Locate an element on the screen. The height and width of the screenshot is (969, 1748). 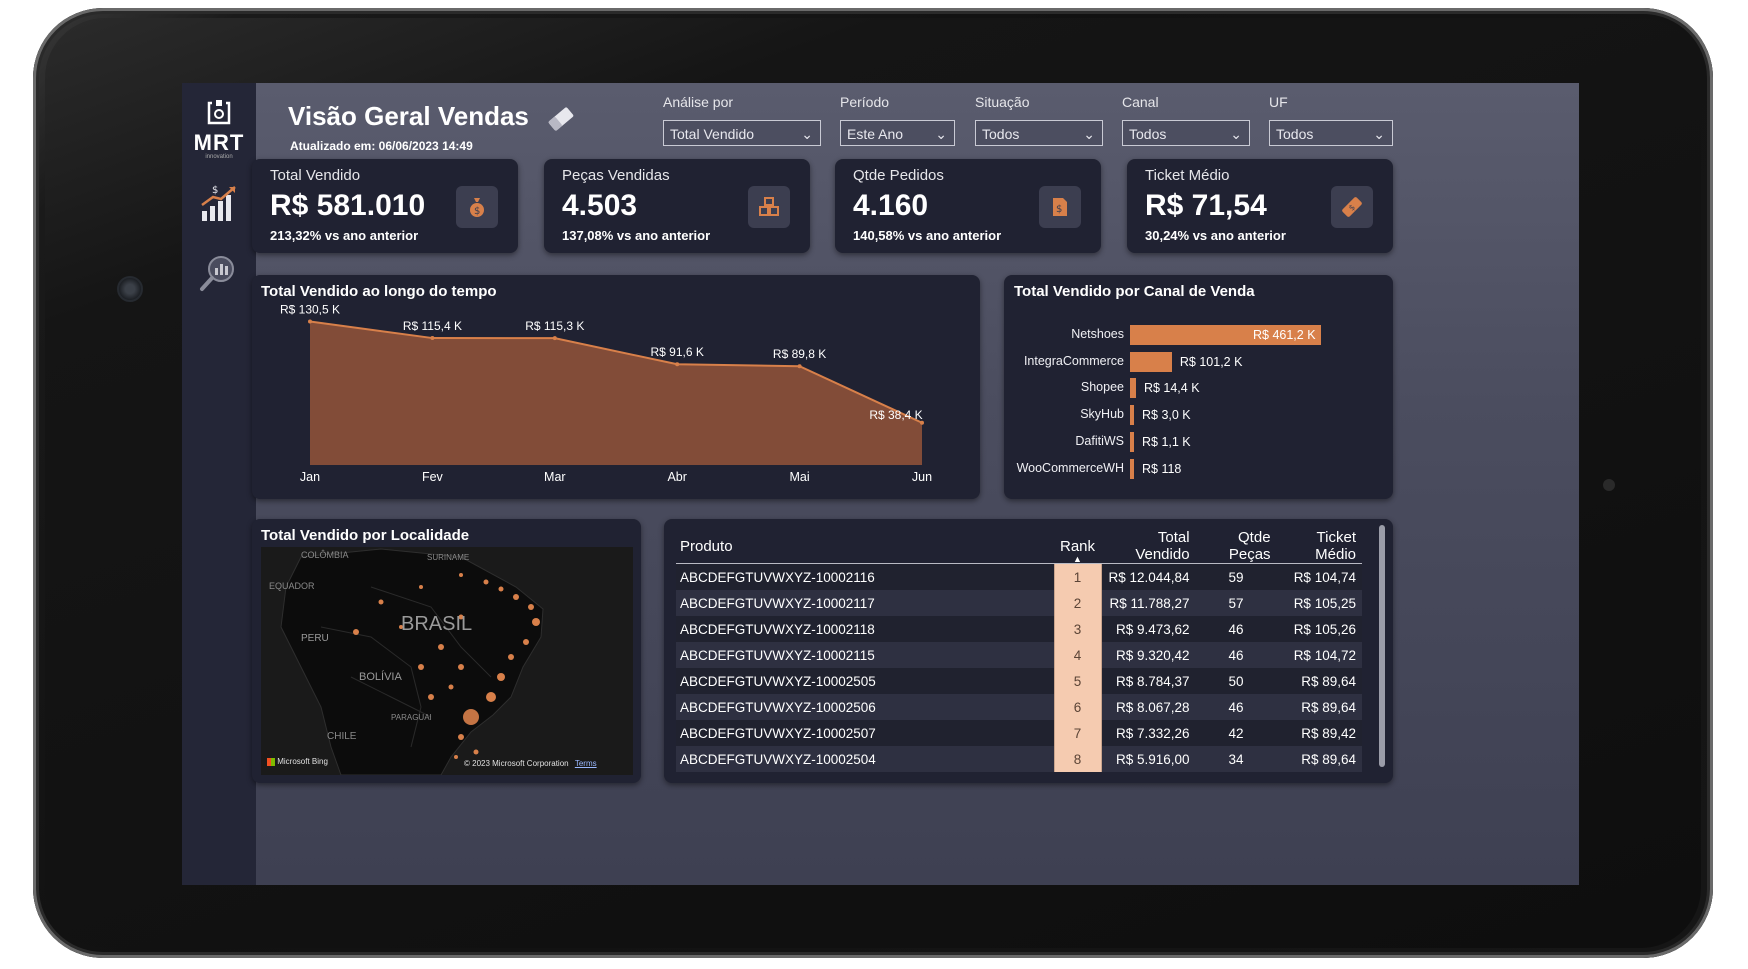
kpi-title: Total Vendido is located at coordinates (315, 175).